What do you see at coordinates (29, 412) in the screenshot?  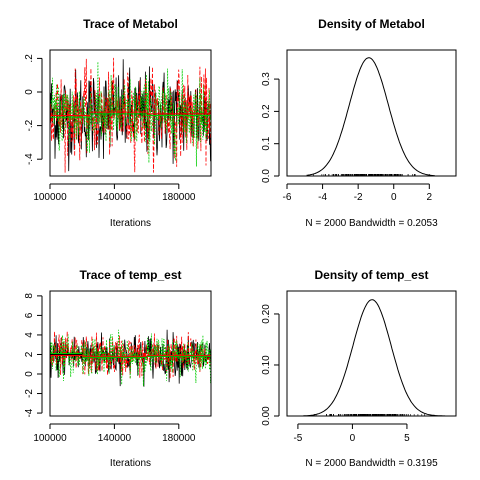 I see `y-tick-label: -4` at bounding box center [29, 412].